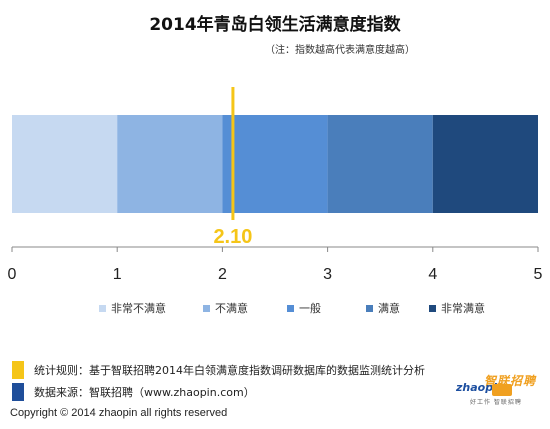 Image resolution: width=550 pixels, height=429 pixels. I want to click on index-marker-label: 2.10, so click(232, 237).